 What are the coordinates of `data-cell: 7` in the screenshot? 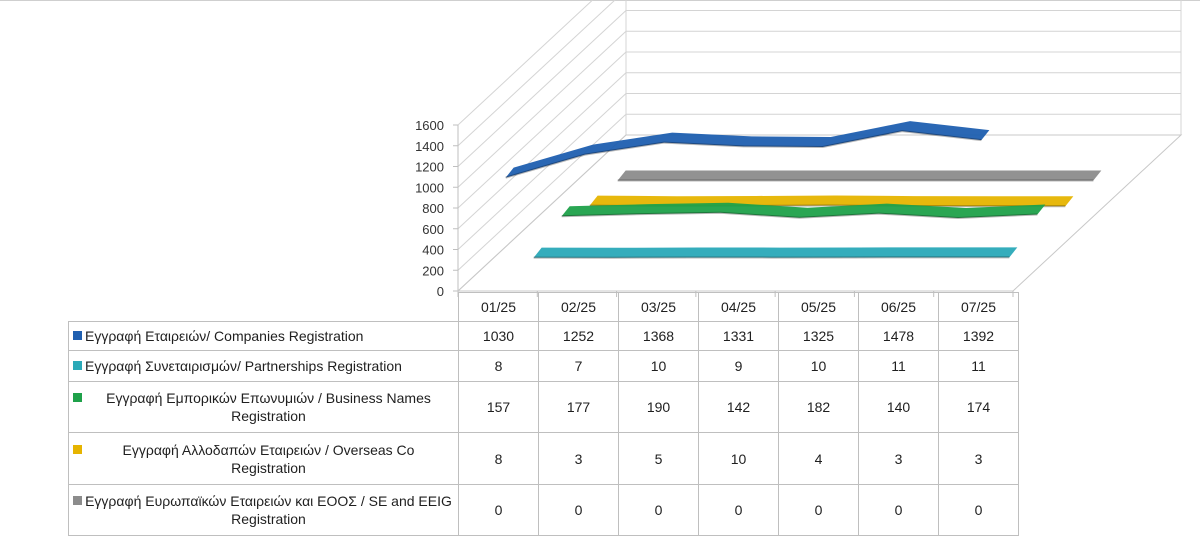 It's located at (578, 366).